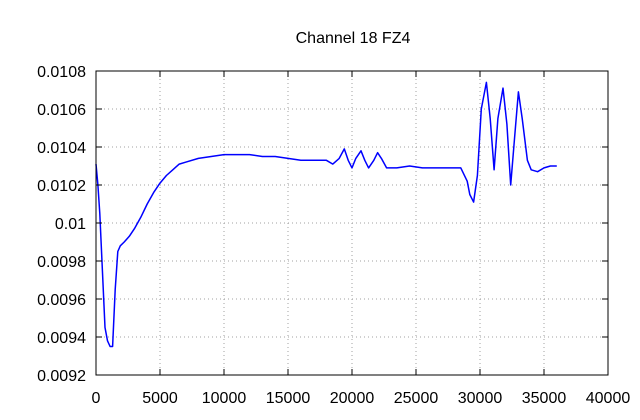 The height and width of the screenshot is (420, 640). I want to click on y-tick-label: 0.0106, so click(61, 110).